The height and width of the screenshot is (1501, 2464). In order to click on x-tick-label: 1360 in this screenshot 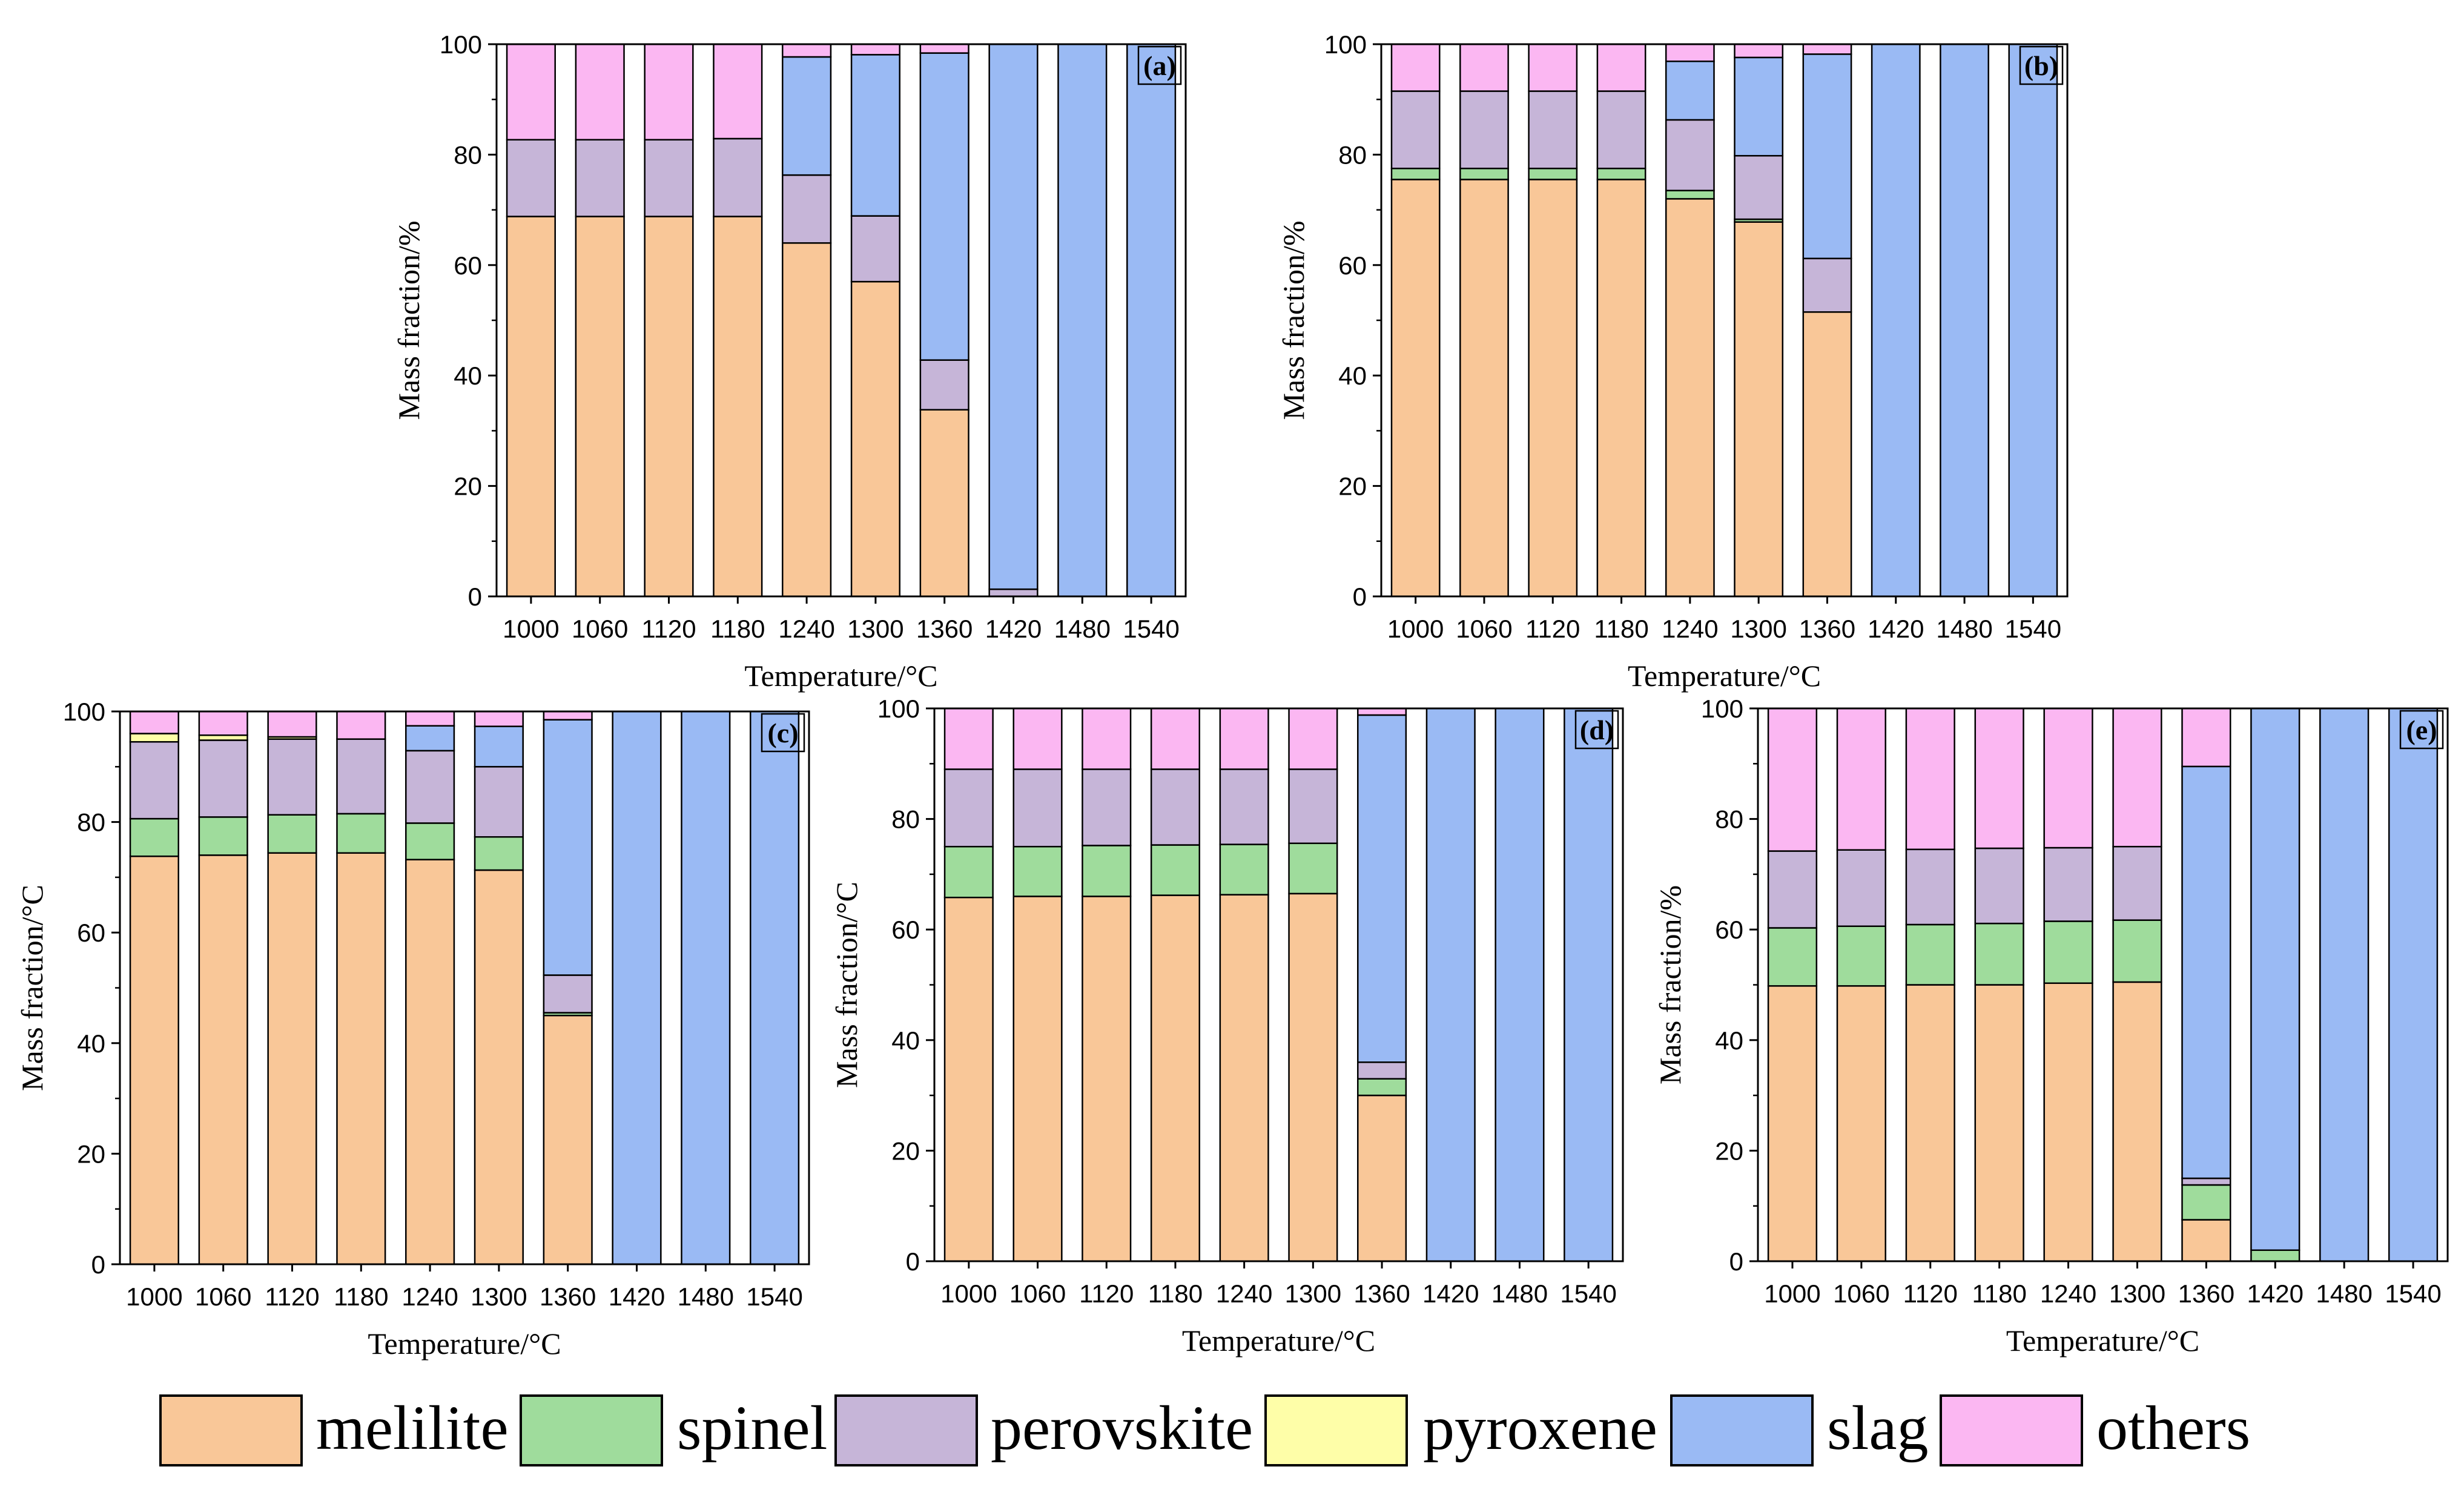, I will do `click(568, 1296)`.